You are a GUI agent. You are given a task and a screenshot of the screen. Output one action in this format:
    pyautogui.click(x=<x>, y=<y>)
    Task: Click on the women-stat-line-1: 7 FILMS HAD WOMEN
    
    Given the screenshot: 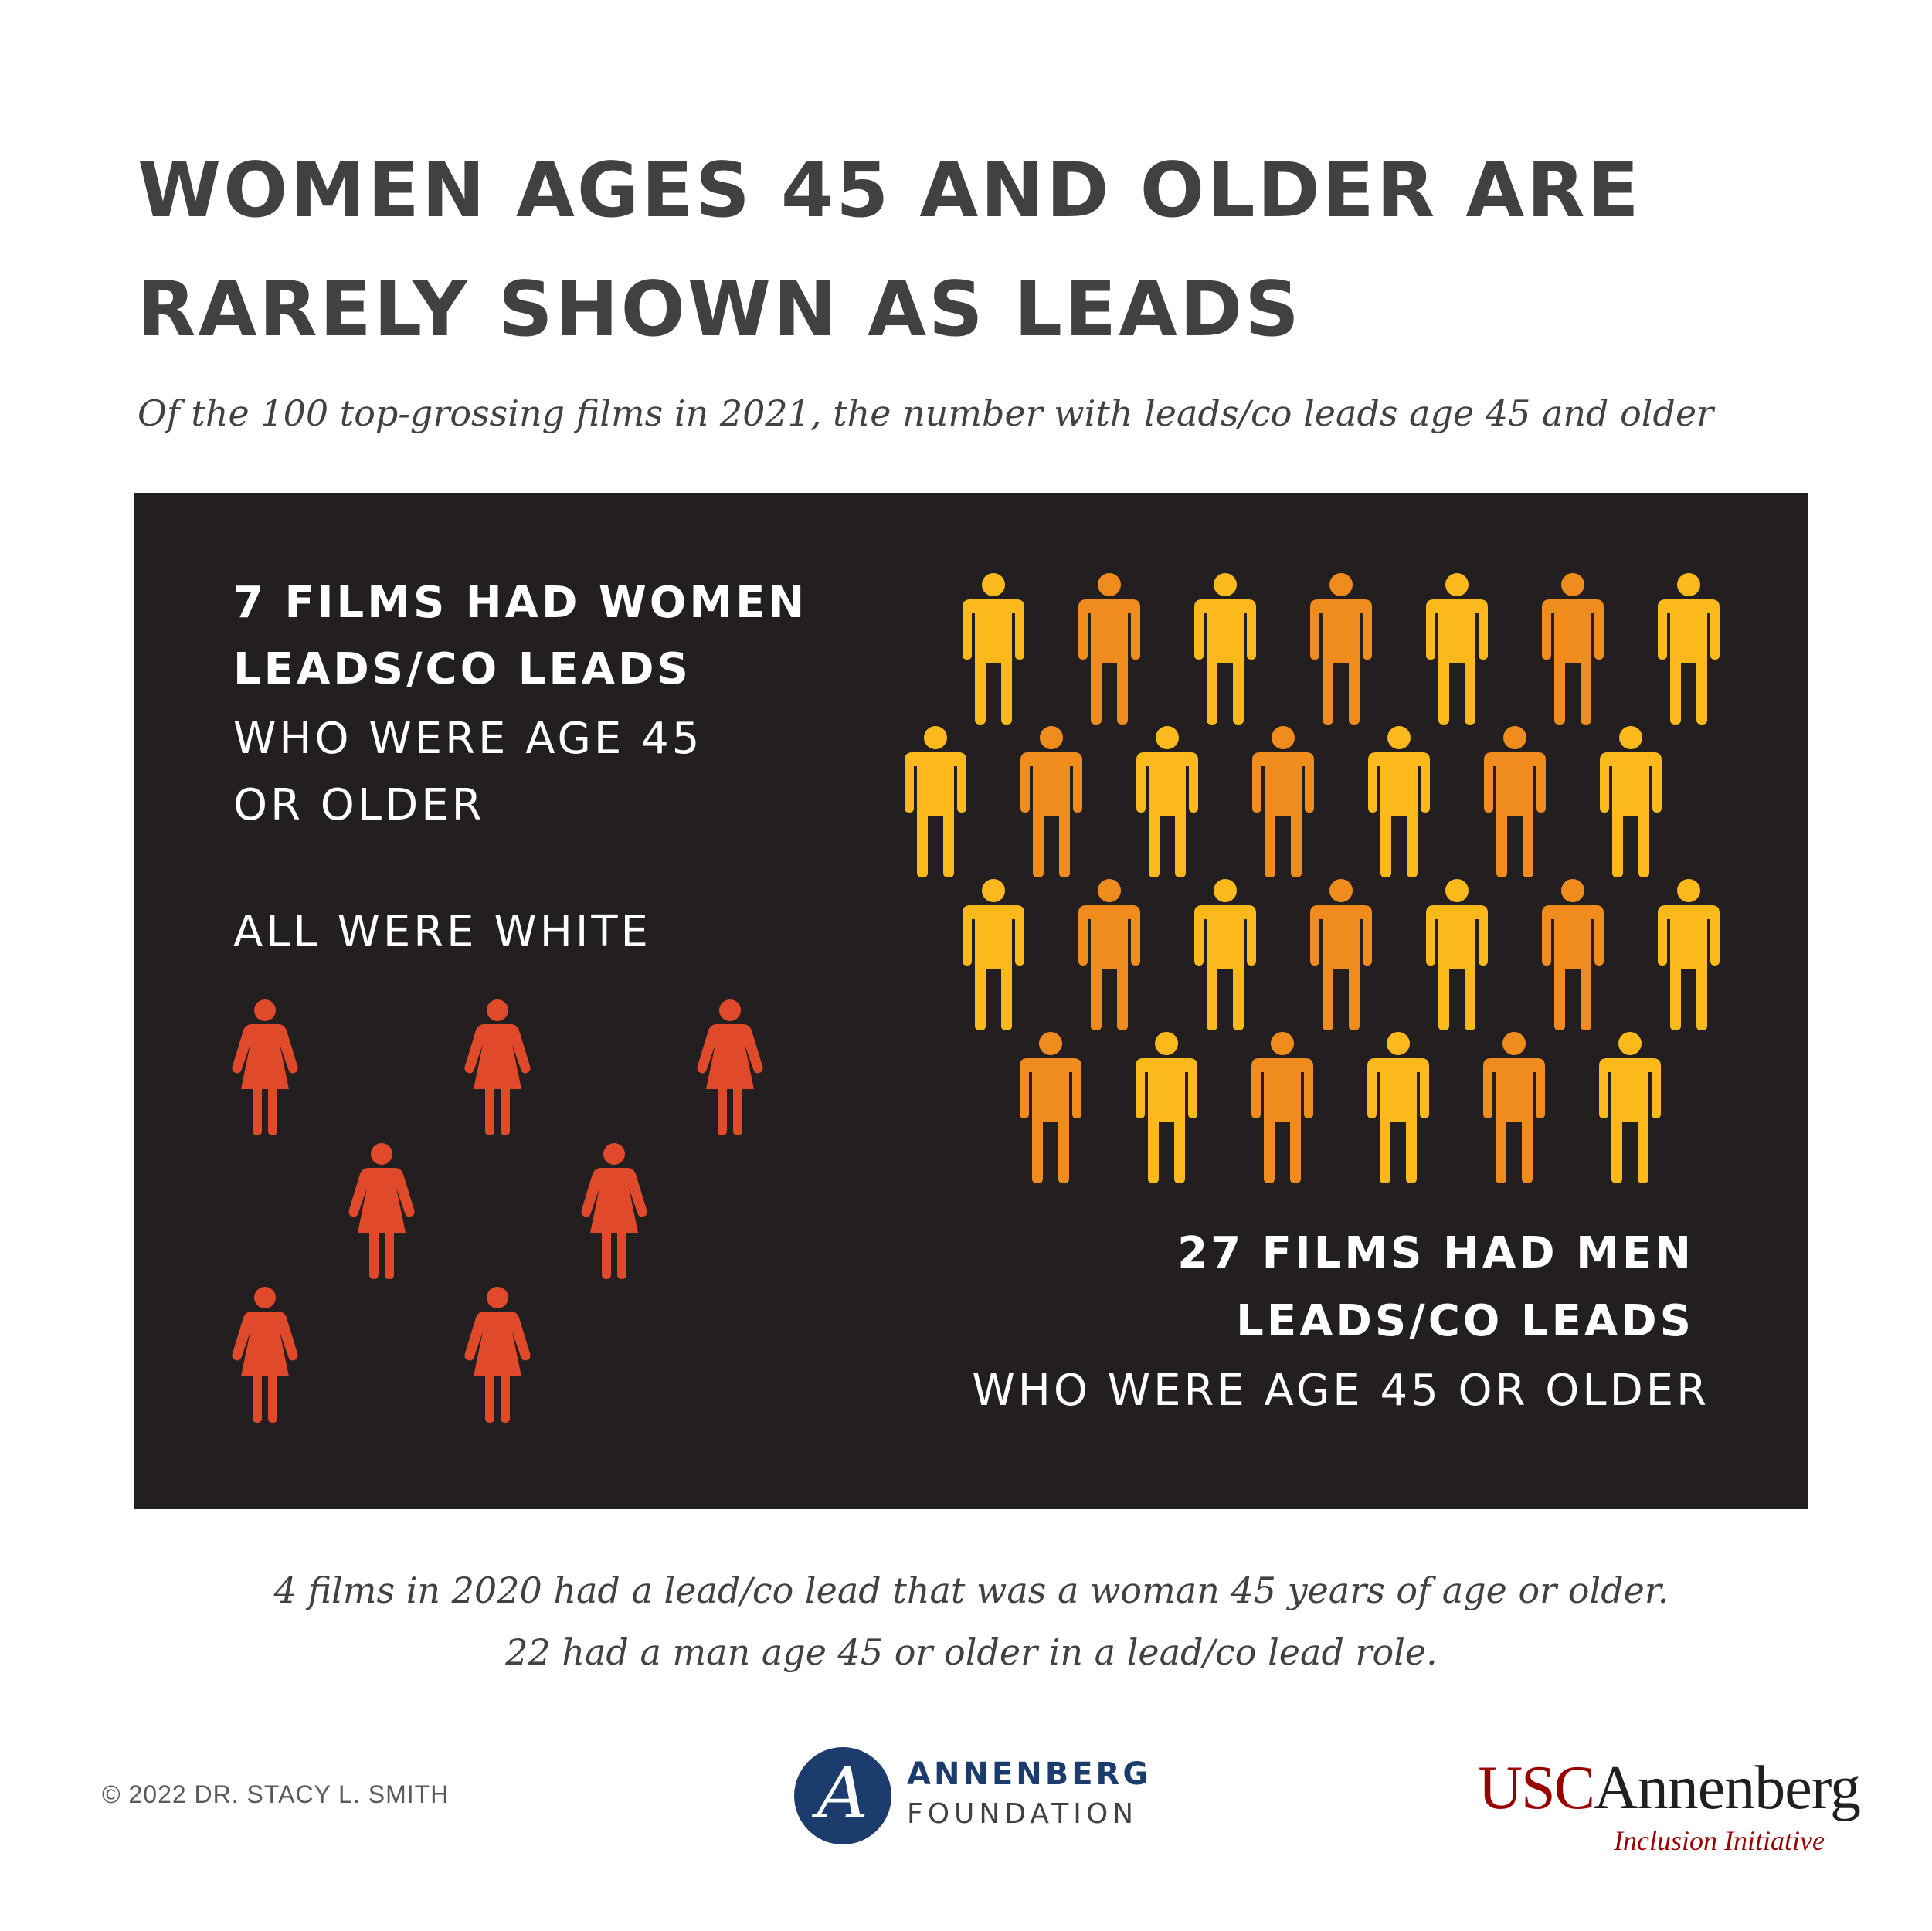 What is the action you would take?
    pyautogui.click(x=521, y=603)
    